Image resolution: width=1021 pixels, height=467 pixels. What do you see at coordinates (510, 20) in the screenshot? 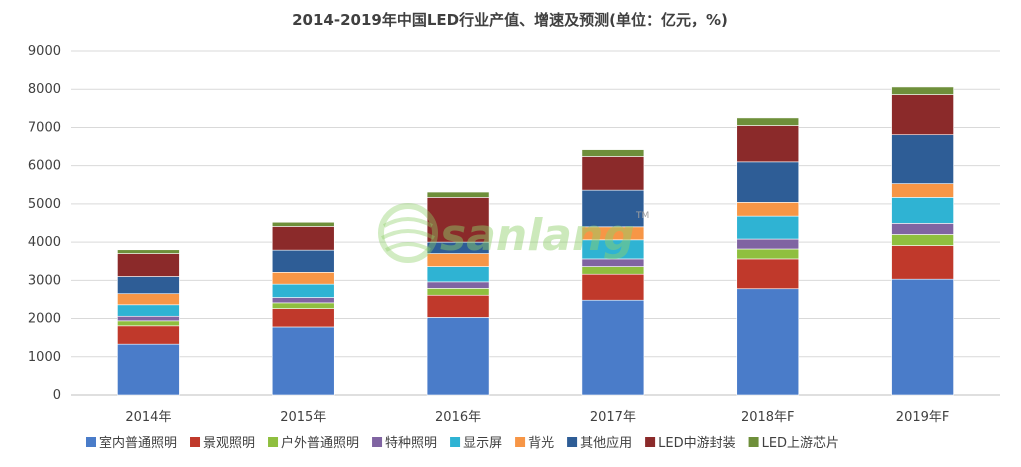
I see `chart-title: 2014-2019年中国LED行业产值、增速及预测(单位：亿元，%)` at bounding box center [510, 20].